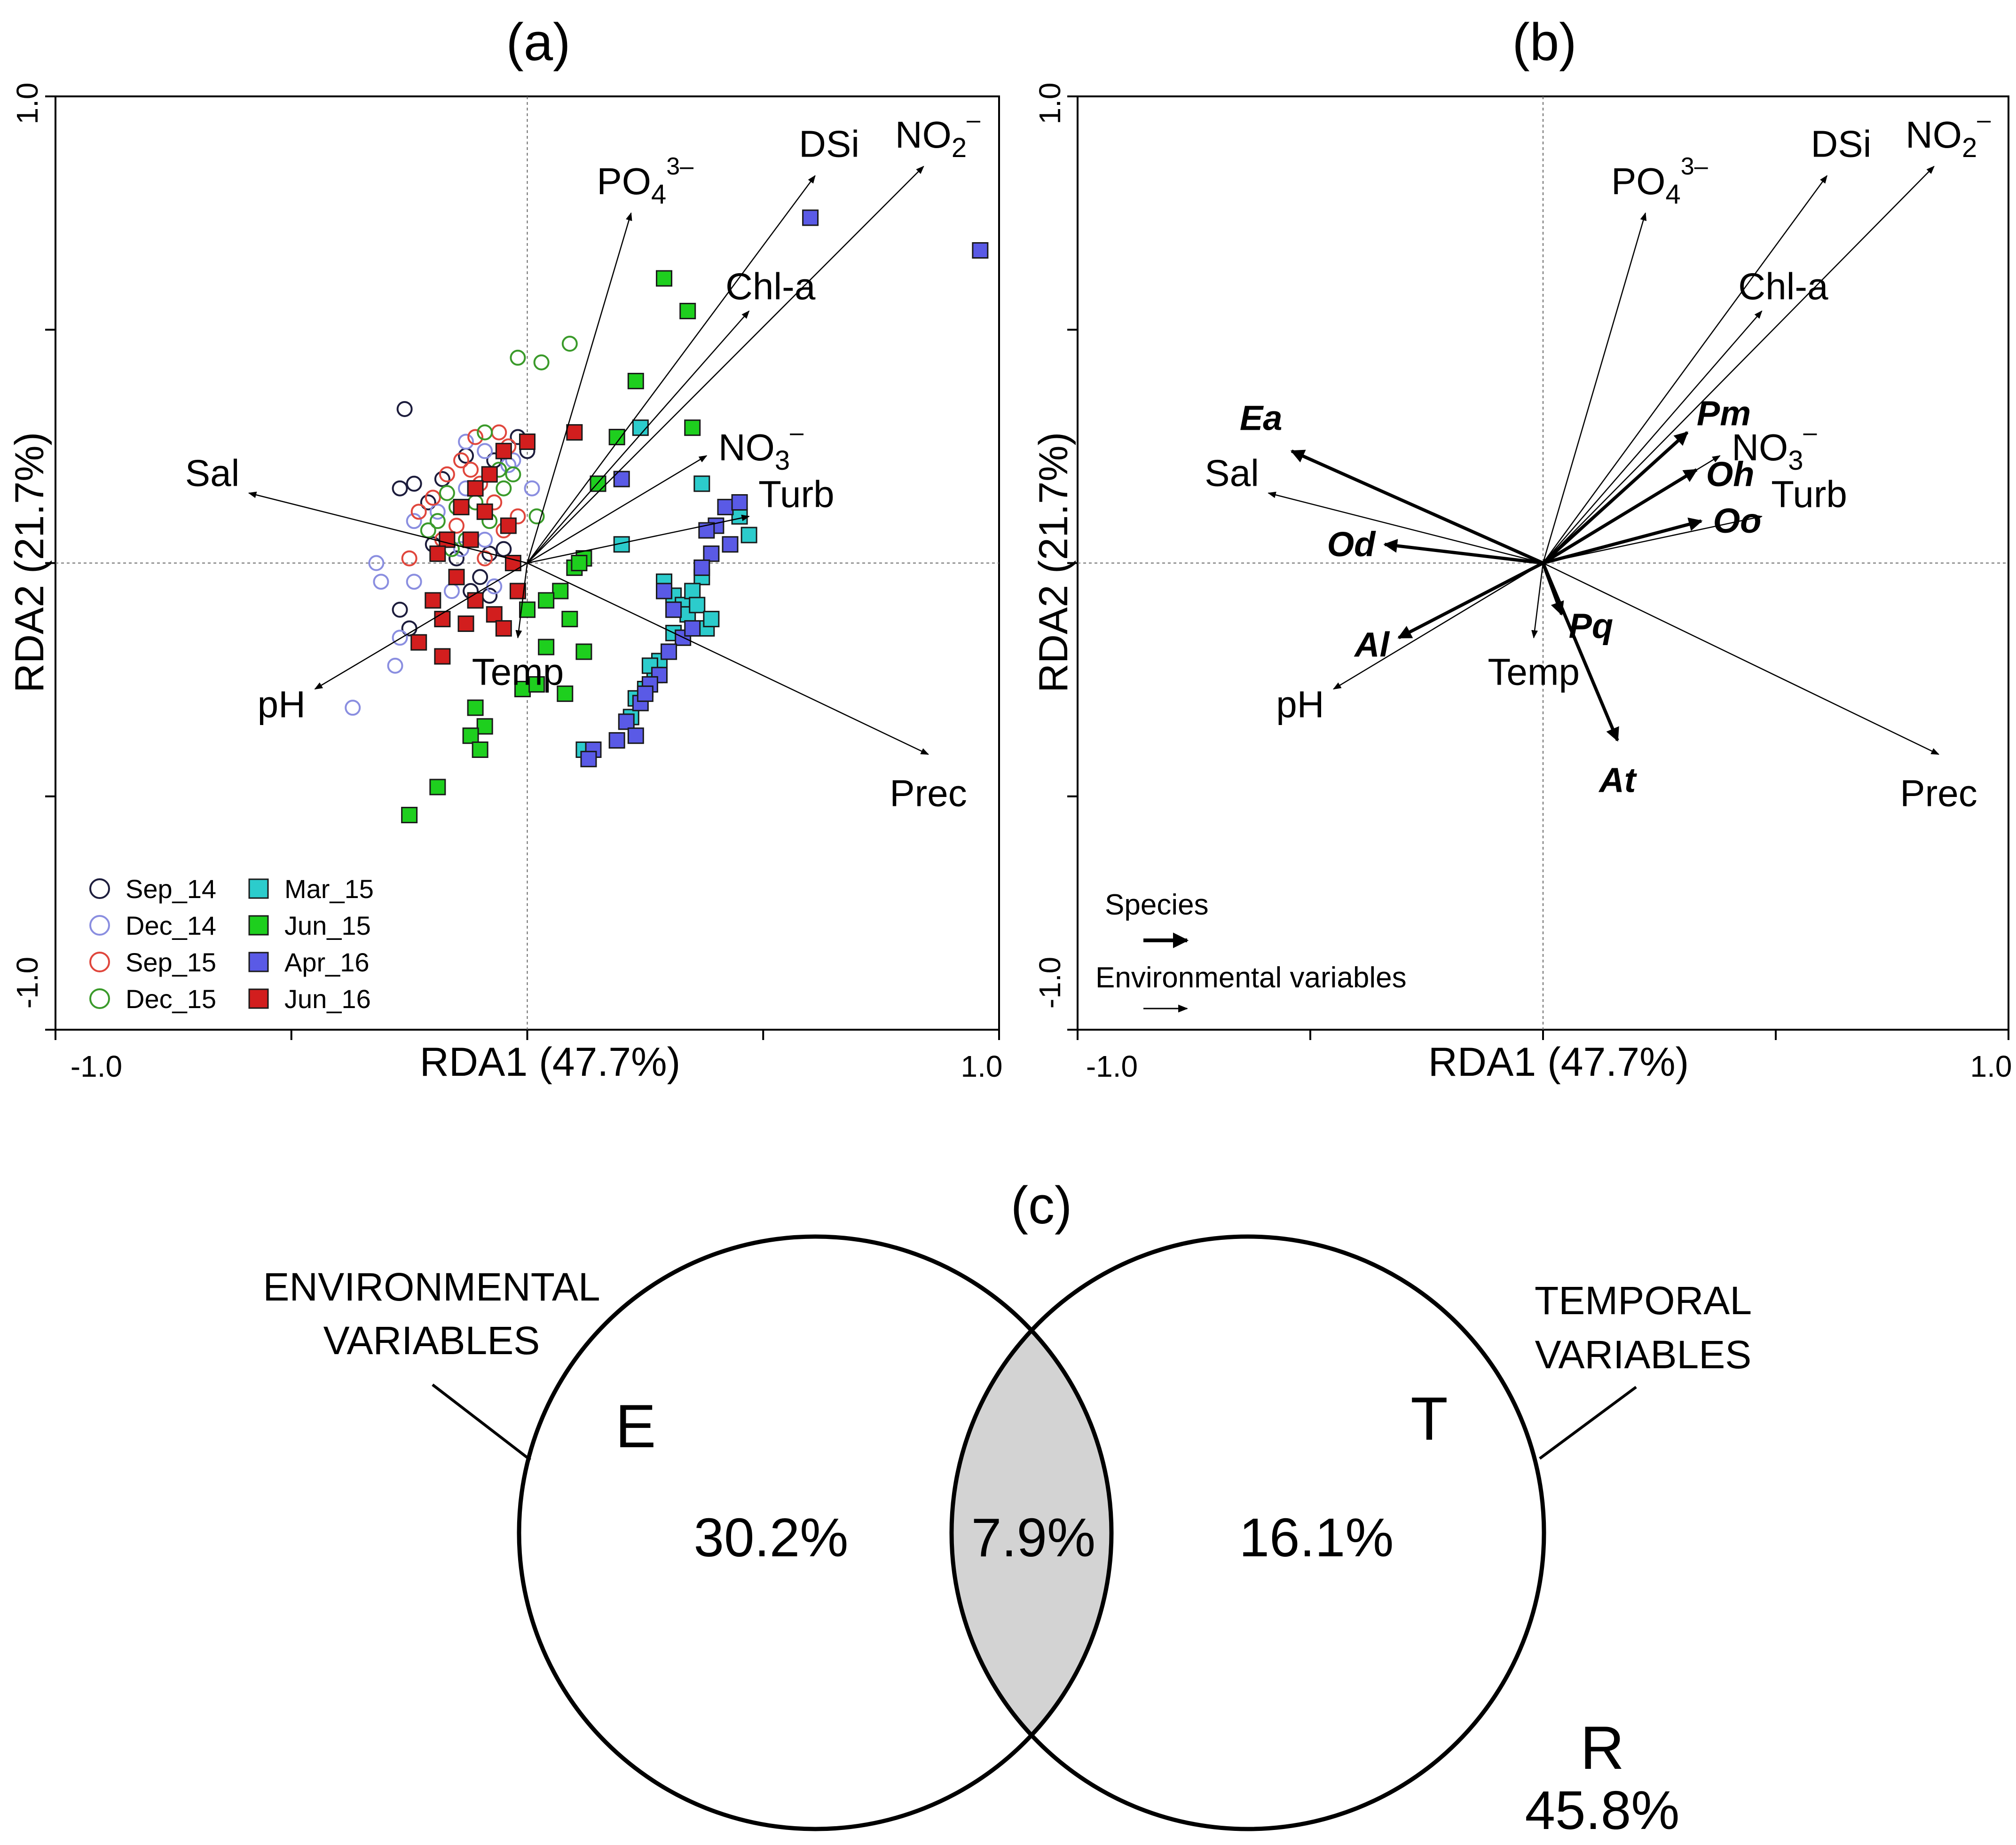  Describe the element at coordinates (638, 437) in the screenshot. I see `panel-a-env-arrow-chl-a` at that location.